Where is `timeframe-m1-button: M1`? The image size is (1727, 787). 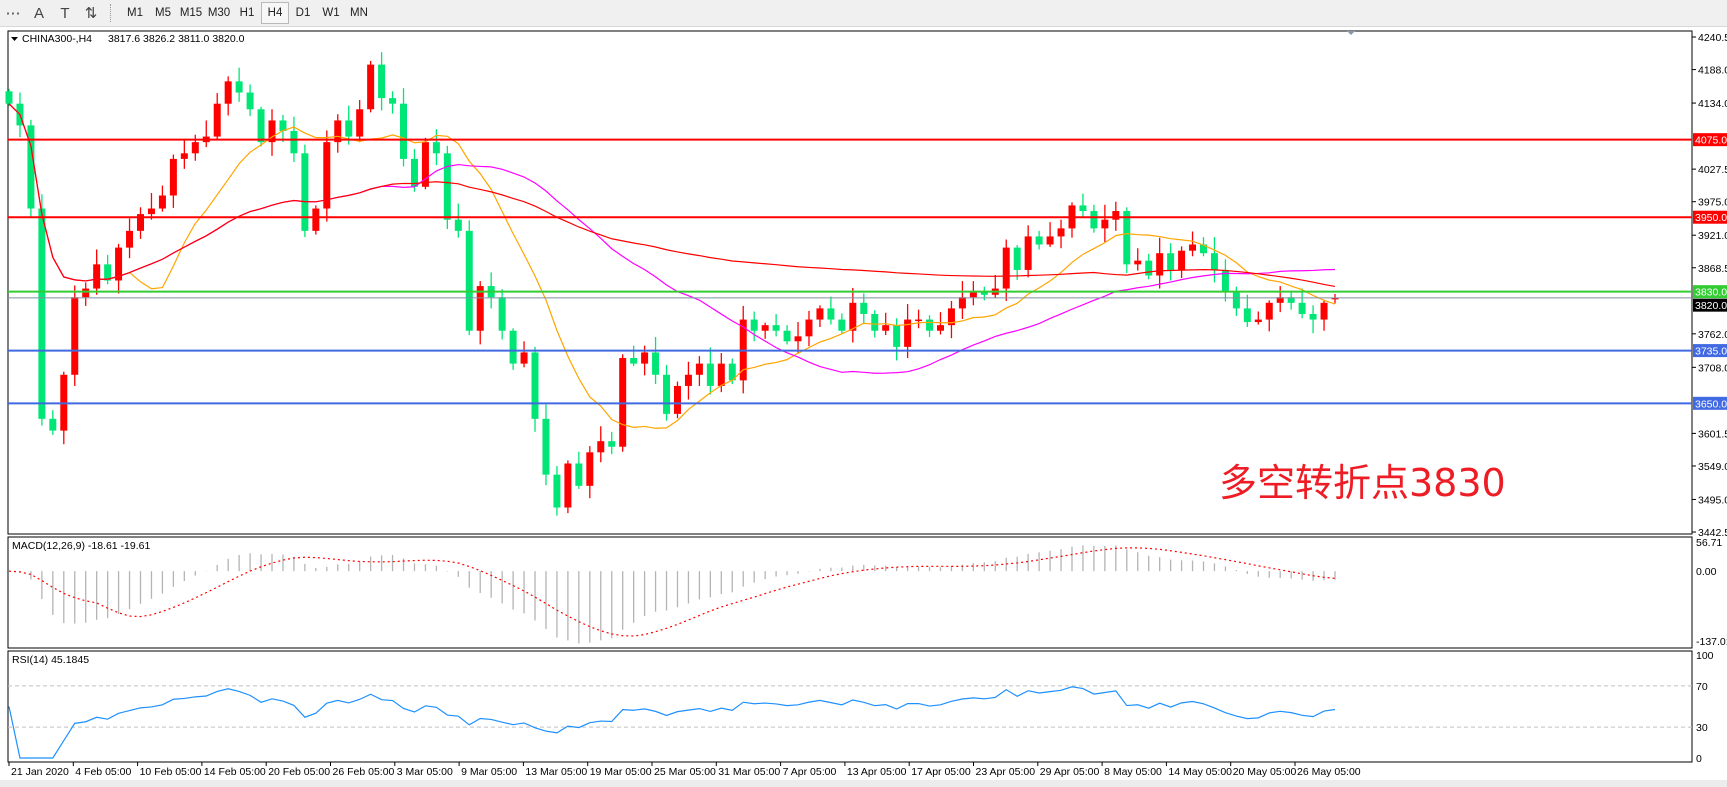 timeframe-m1-button: M1 is located at coordinates (135, 13).